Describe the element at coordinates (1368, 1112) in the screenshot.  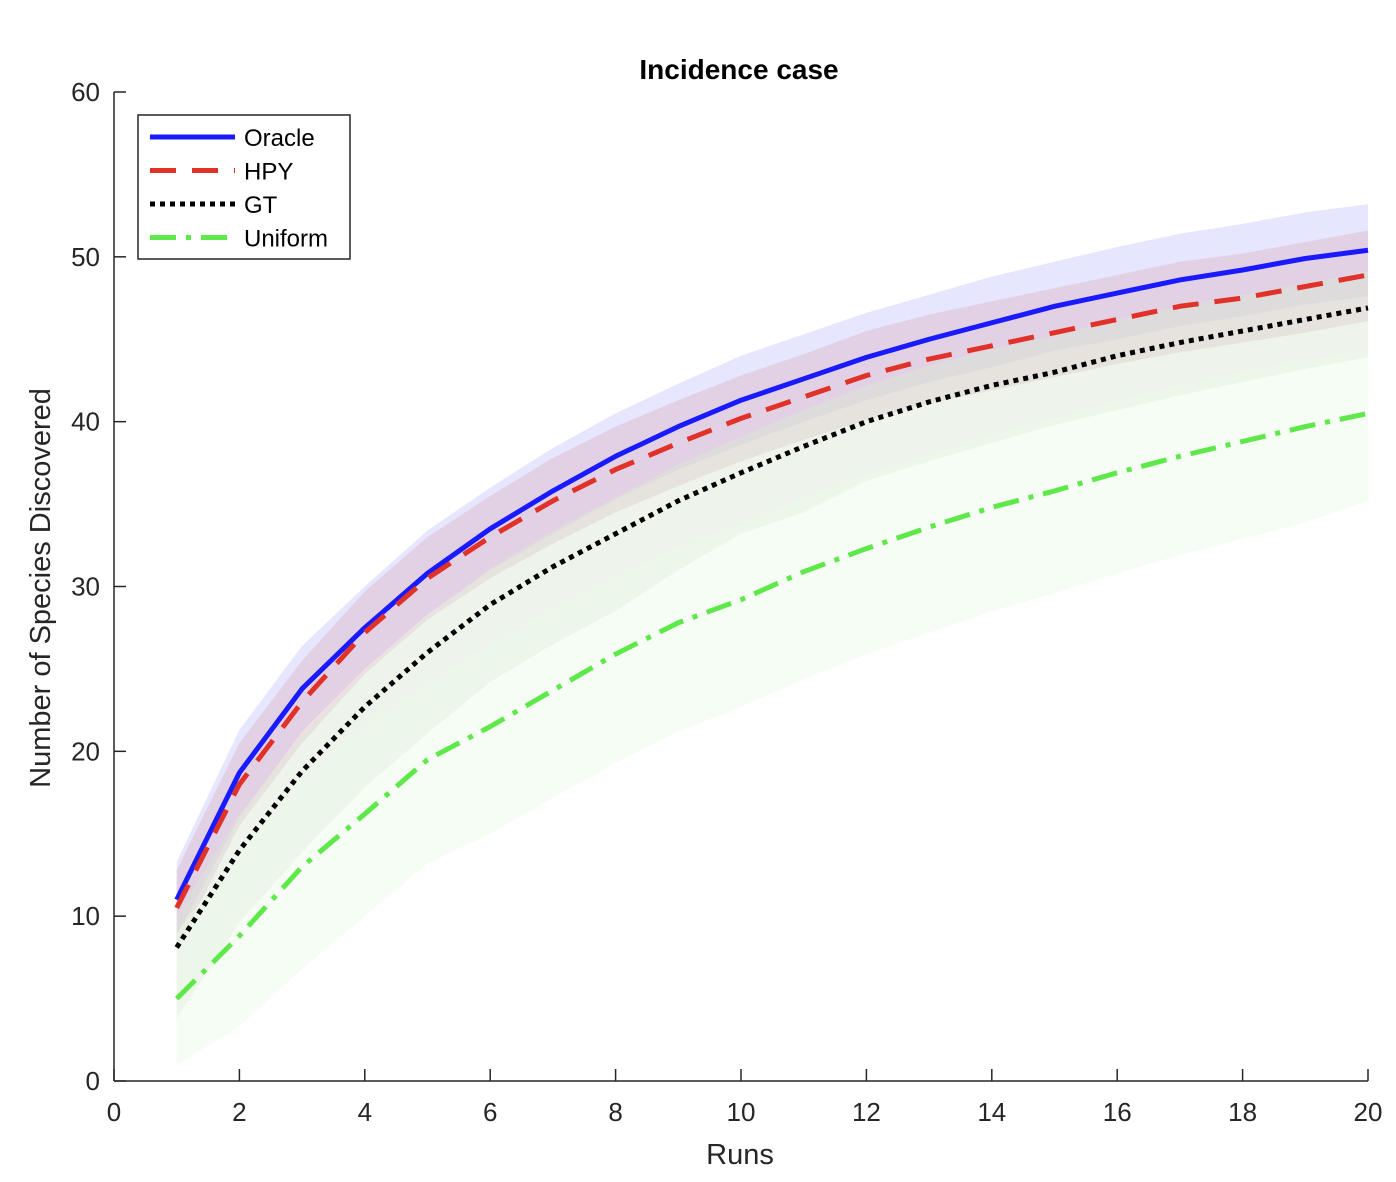
I see `x-tick-label: 20` at that location.